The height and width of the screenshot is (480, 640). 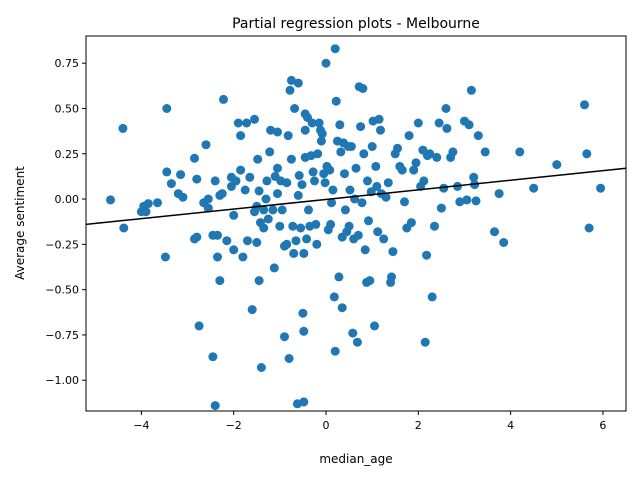 I want to click on y-tick-label: 0.50, so click(x=67, y=108).